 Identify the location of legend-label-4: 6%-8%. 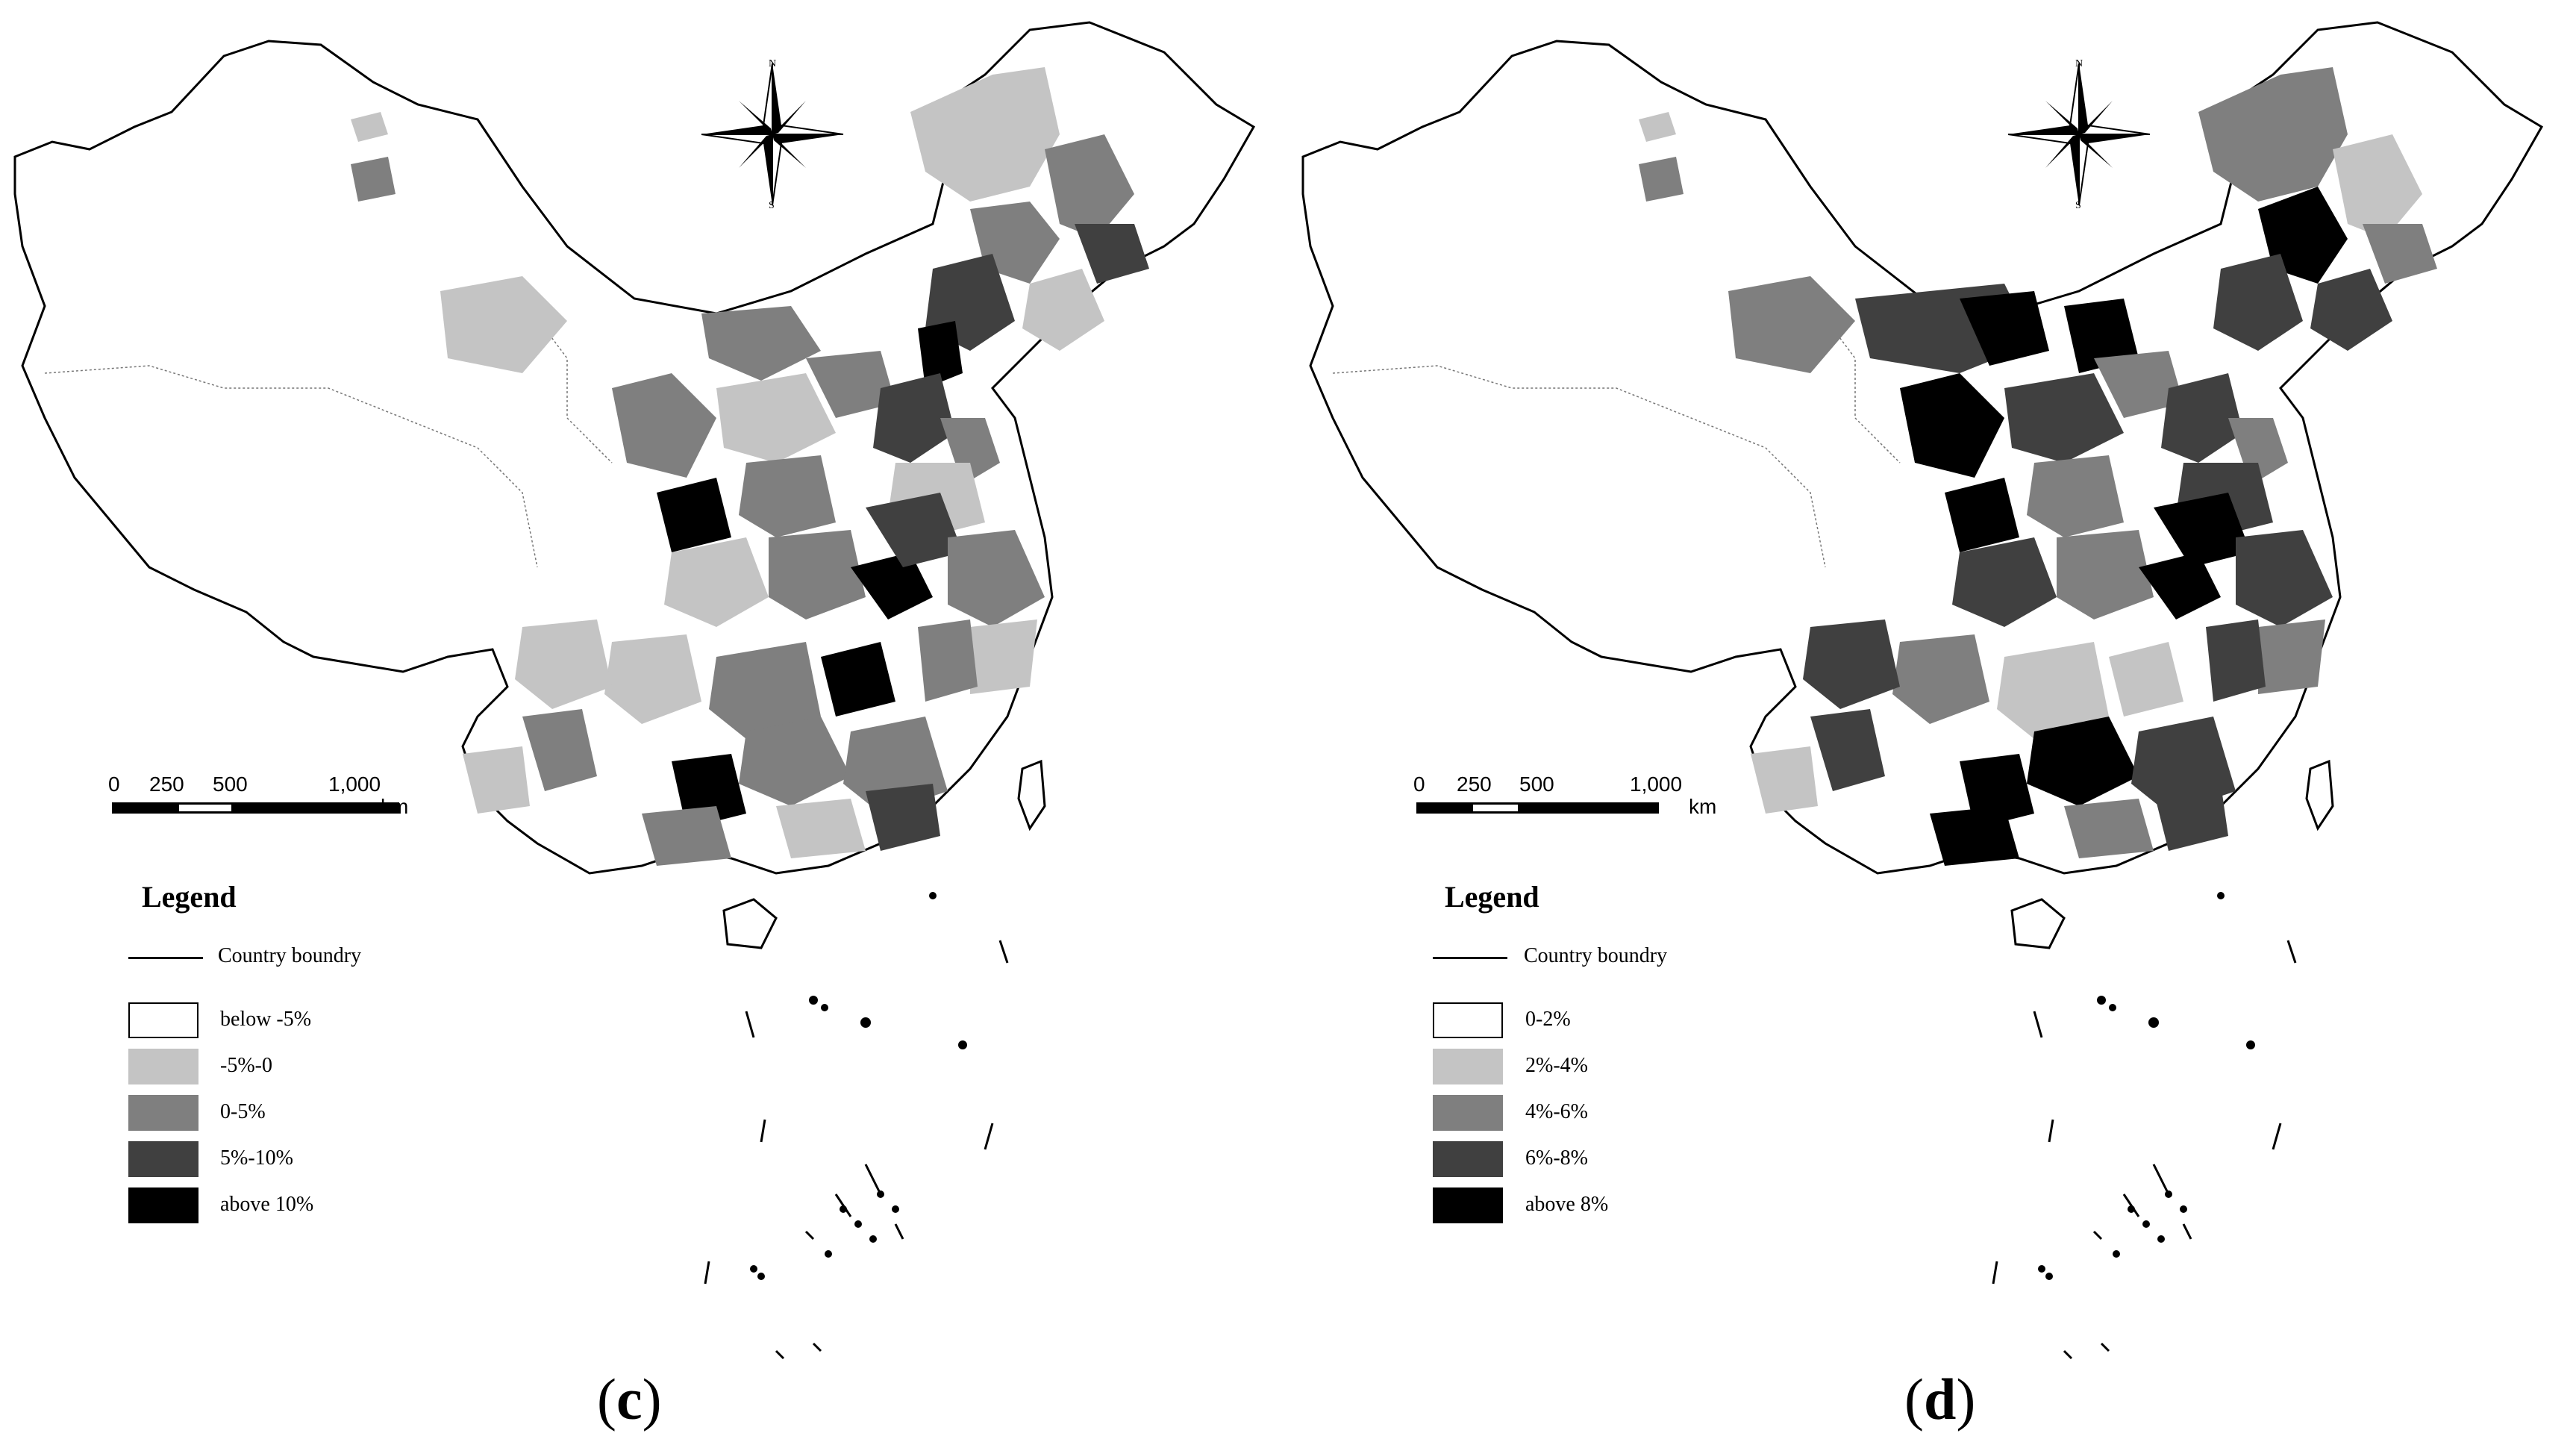
(1556, 1158).